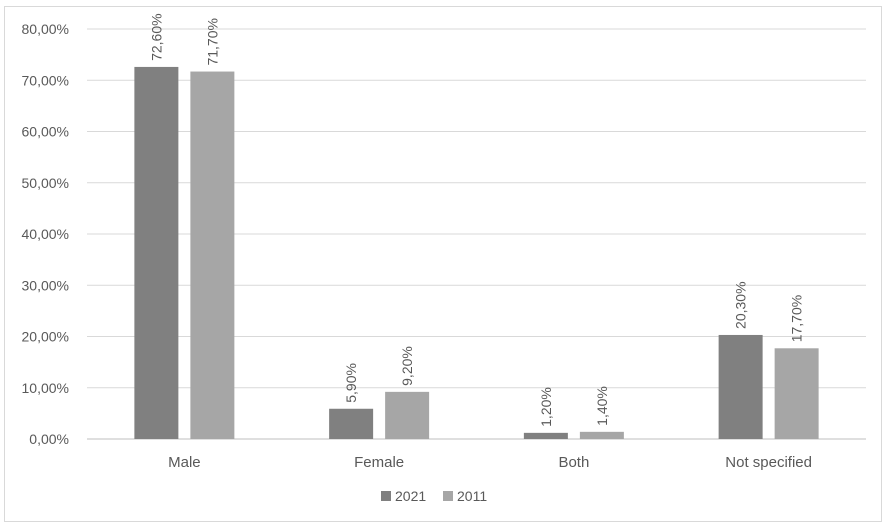 The height and width of the screenshot is (527, 886). Describe the element at coordinates (434, 496) in the screenshot. I see `legend: 2021 2011` at that location.